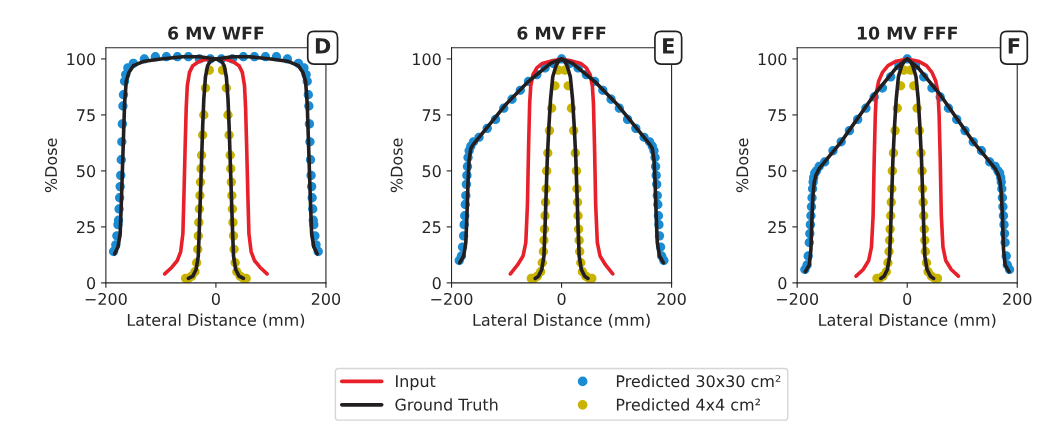 The image size is (1038, 442). I want to click on legend-label: Predicted 4x4 cm², so click(688, 404).